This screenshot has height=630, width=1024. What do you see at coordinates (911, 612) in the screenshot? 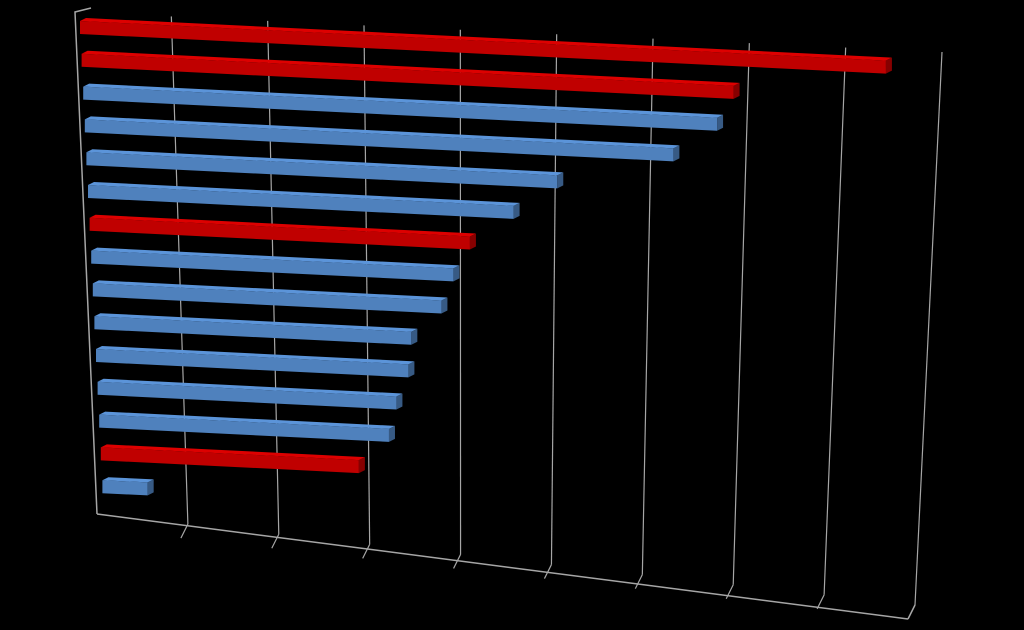
I see `axis-floor-corner` at bounding box center [911, 612].